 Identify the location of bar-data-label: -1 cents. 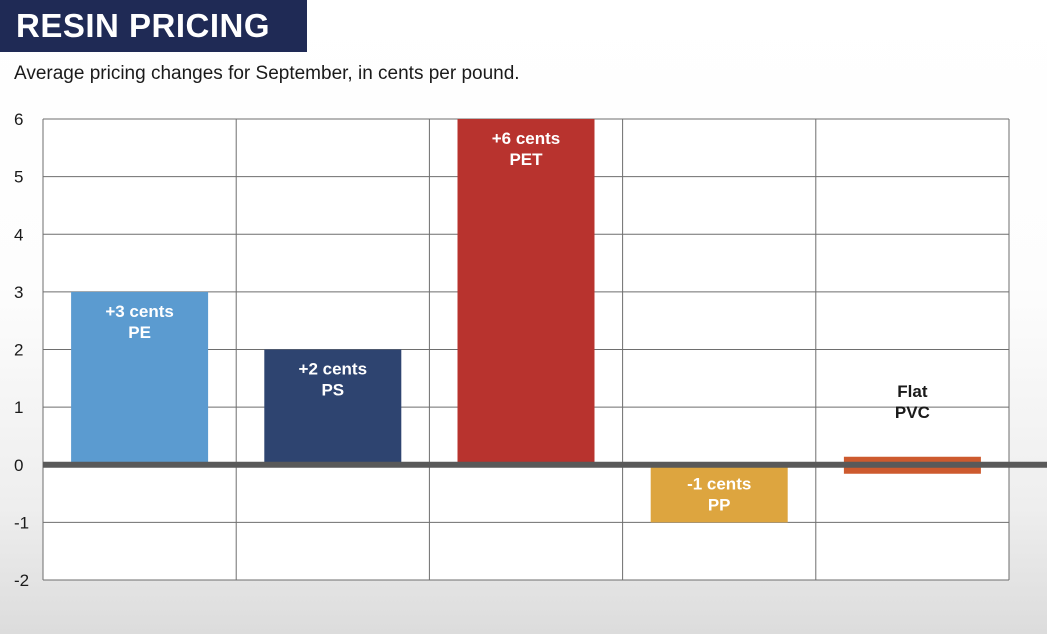
(719, 483).